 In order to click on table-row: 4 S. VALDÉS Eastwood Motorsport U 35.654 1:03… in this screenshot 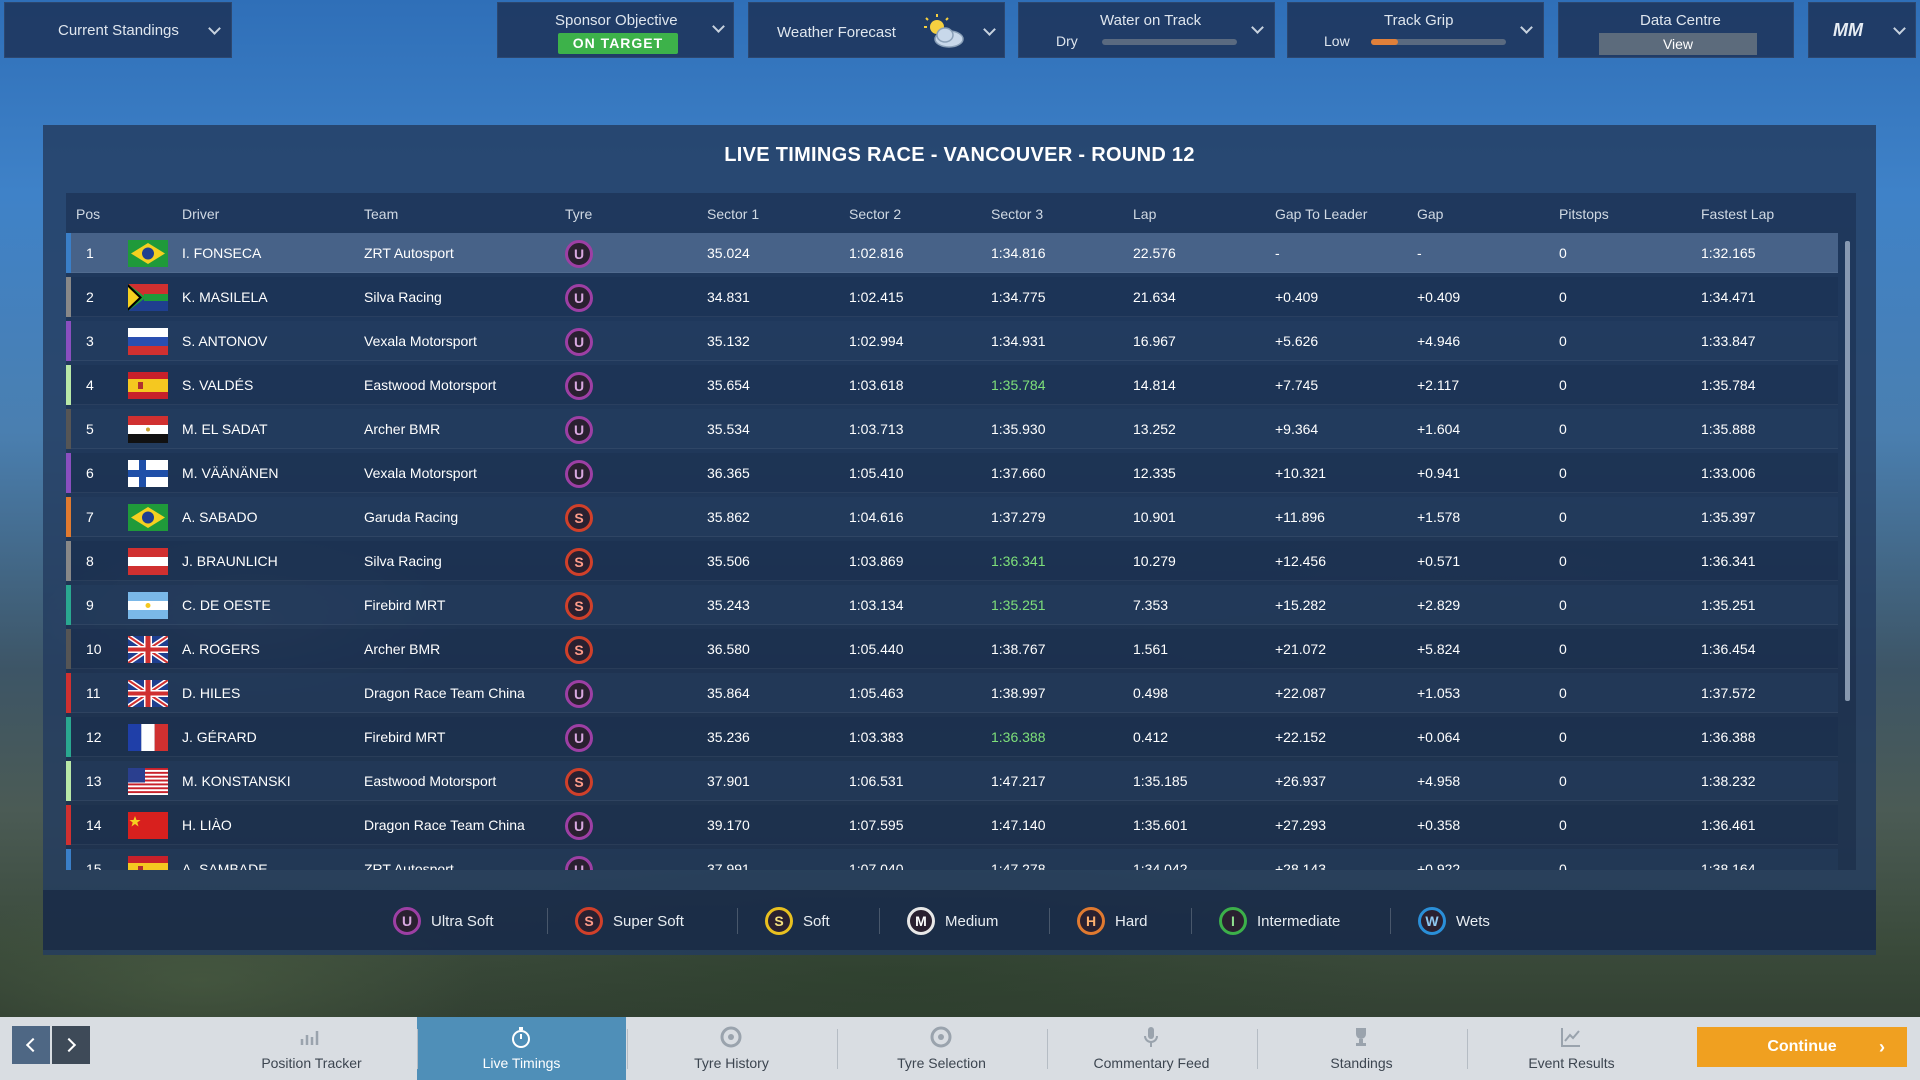, I will do `click(952, 385)`.